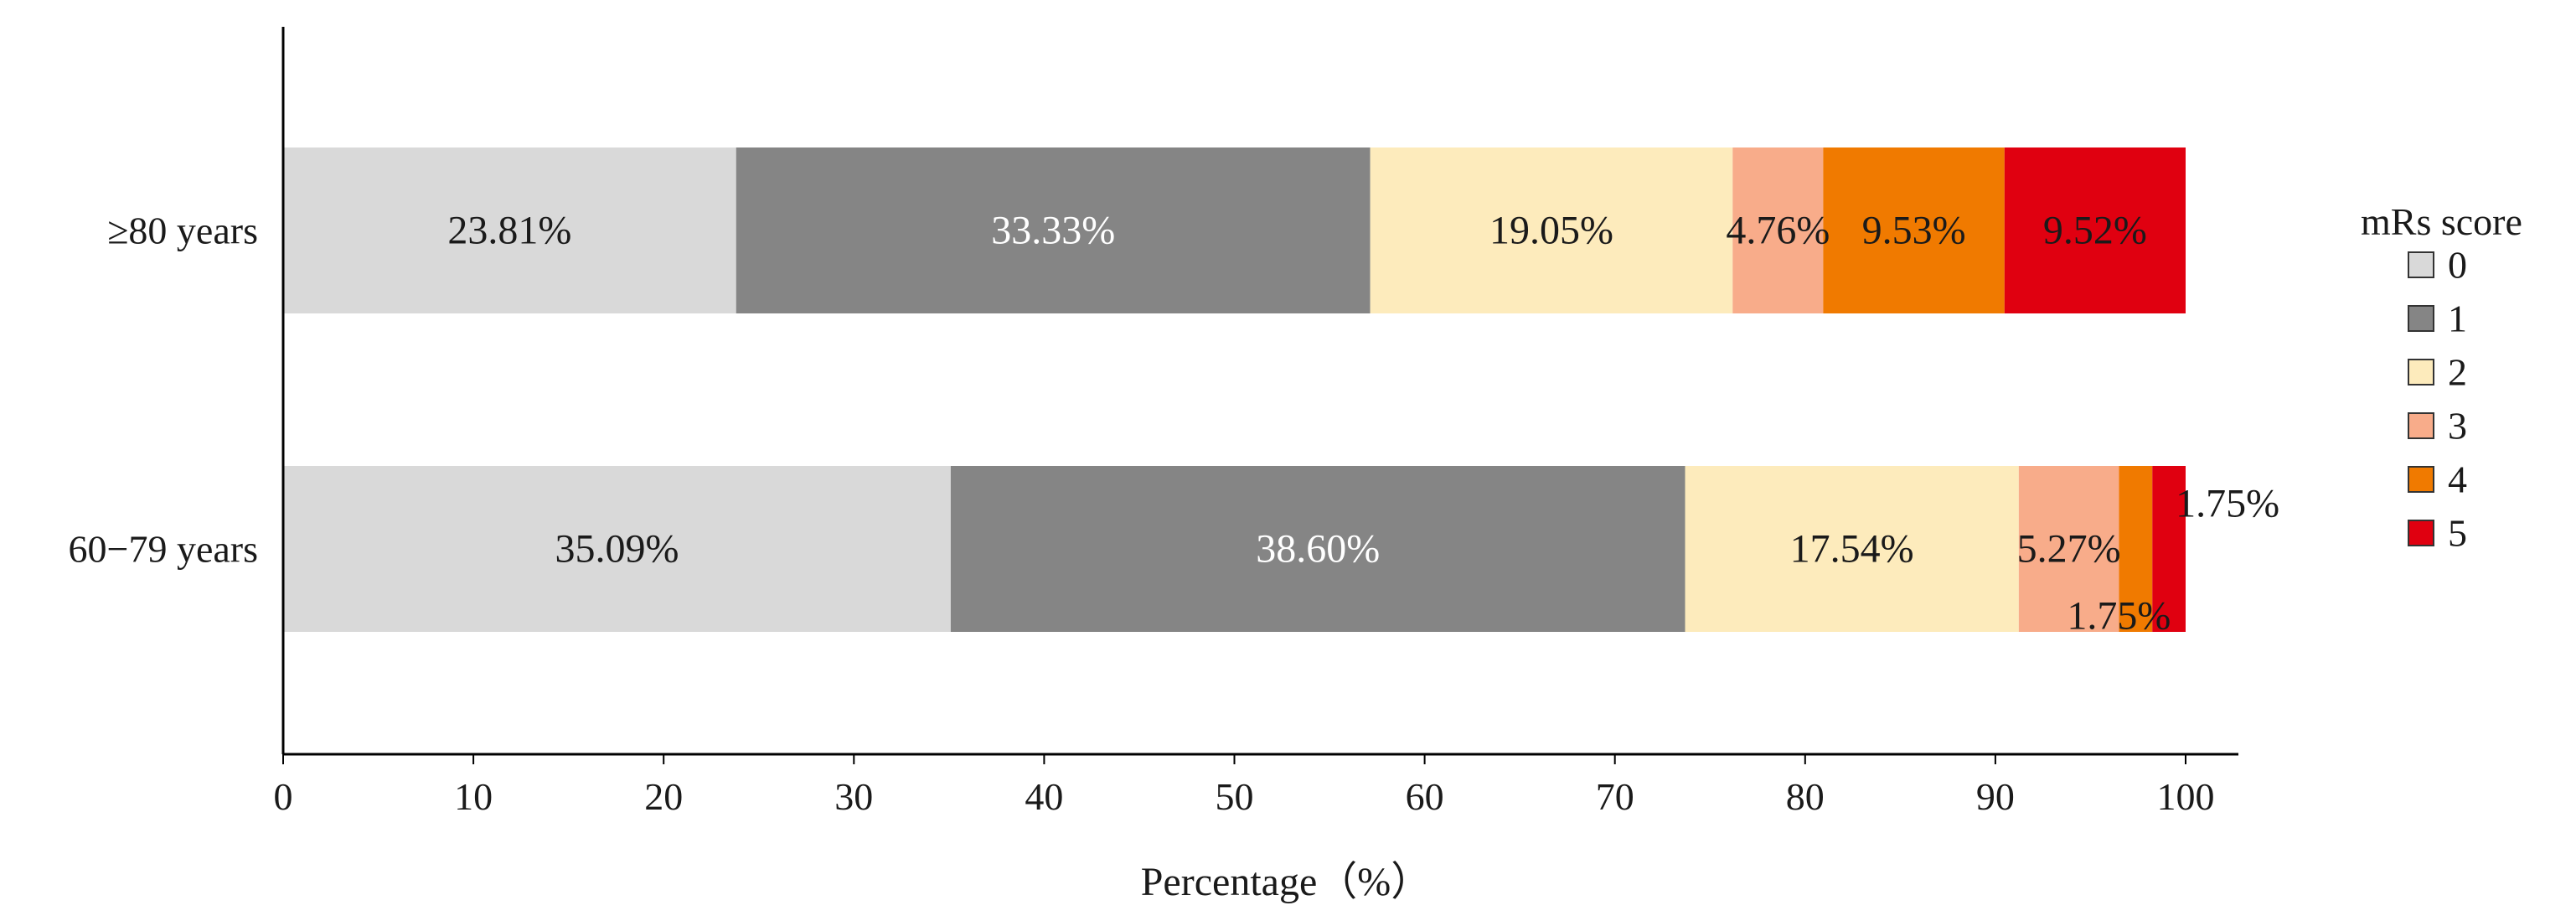 This screenshot has width=2576, height=921. I want to click on data-label-0: 35.09%, so click(617, 549).